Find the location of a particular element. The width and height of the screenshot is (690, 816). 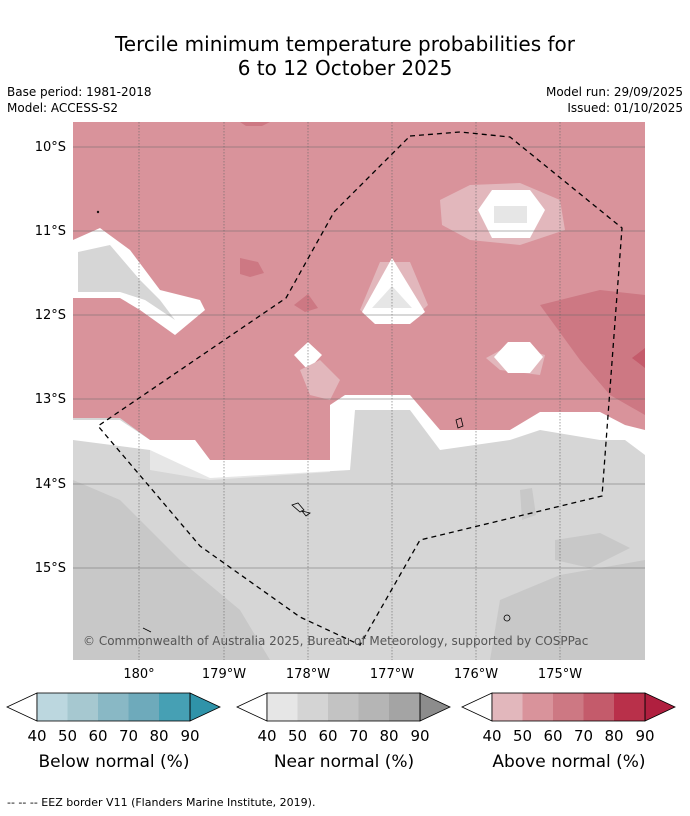

above-normal-60-patch-a is located at coordinates (252, 267).